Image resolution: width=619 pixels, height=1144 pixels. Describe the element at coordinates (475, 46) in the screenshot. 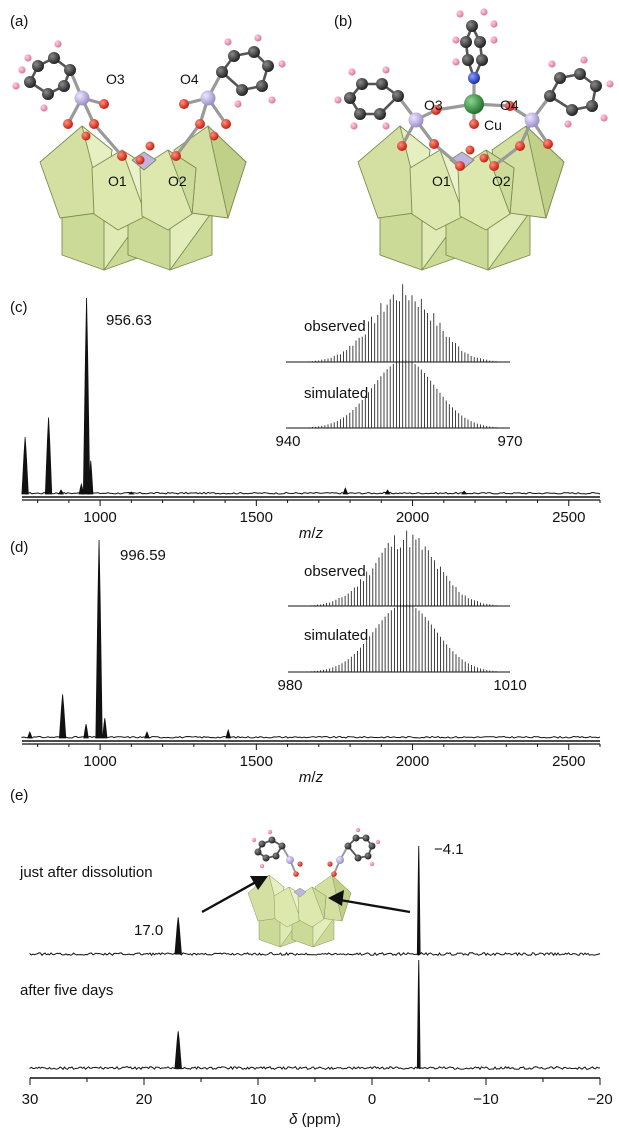

I see `pyridine-ligand` at that location.